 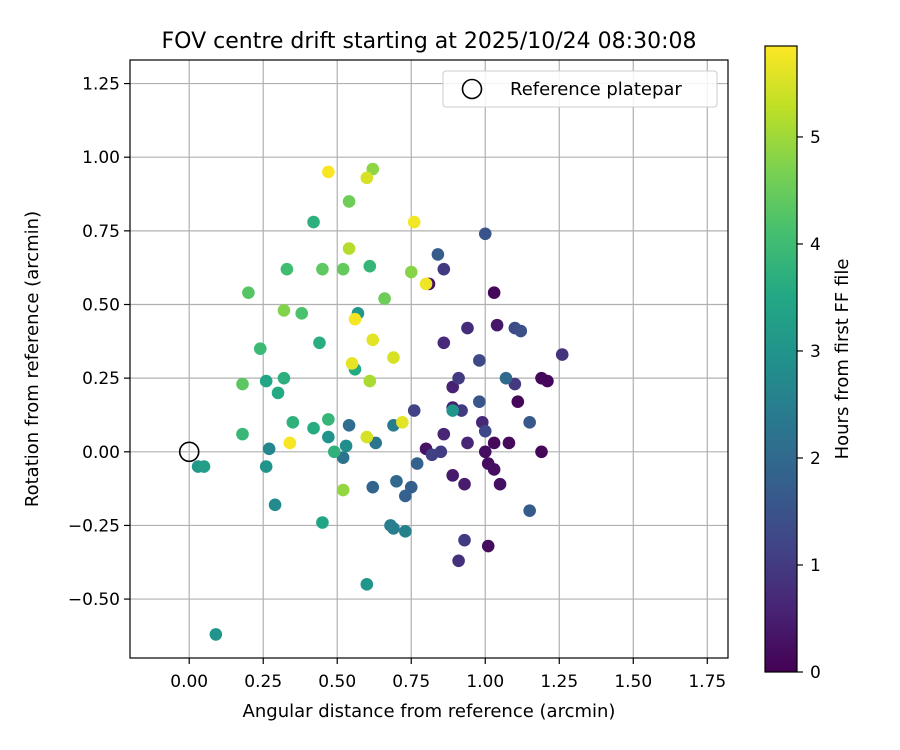 What do you see at coordinates (189, 682) in the screenshot?
I see `x-tick-label: 0.00` at bounding box center [189, 682].